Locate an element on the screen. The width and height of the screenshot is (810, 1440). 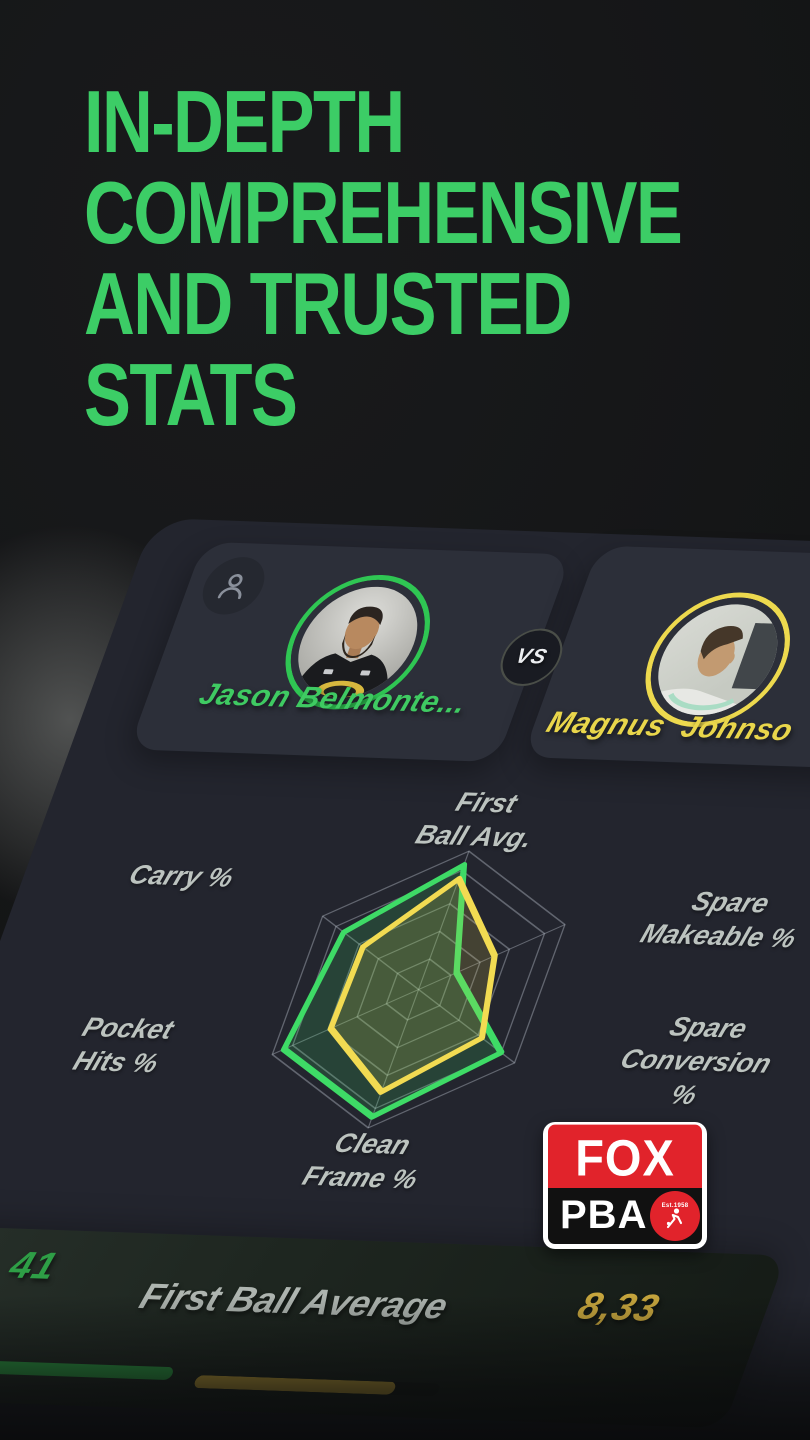
pba-est-text: Est.1958 is located at coordinates (675, 1205).